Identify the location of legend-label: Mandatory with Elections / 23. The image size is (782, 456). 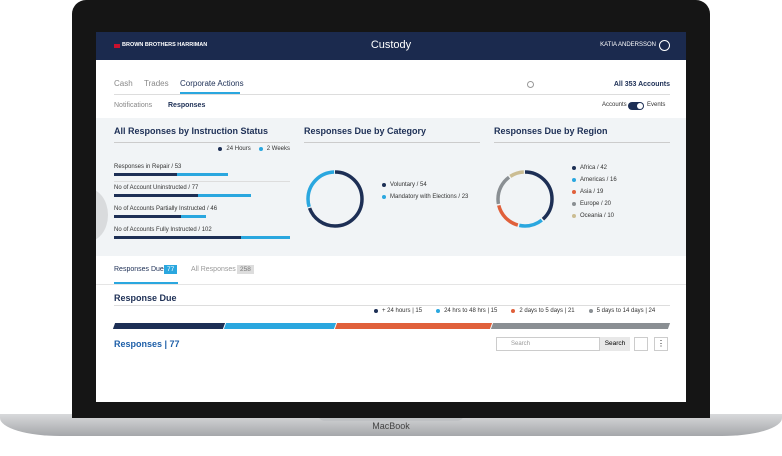
(429, 197).